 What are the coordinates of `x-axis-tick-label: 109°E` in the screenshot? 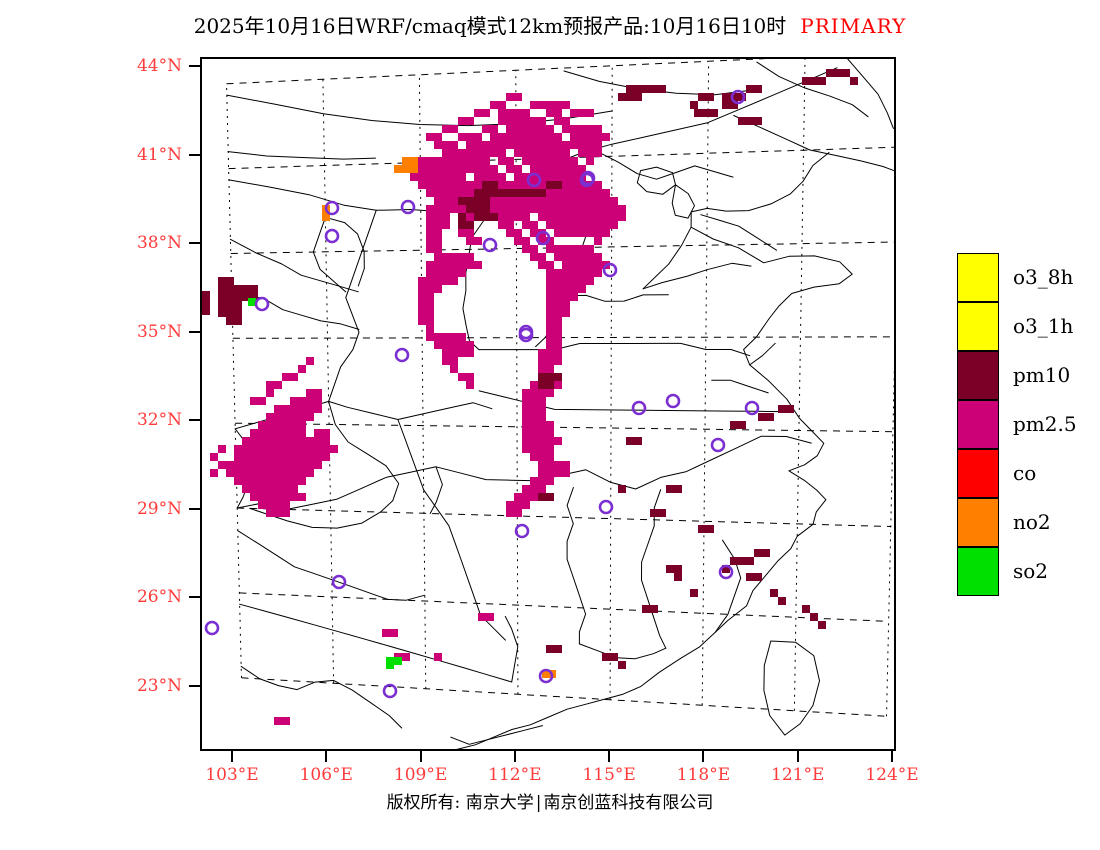 It's located at (420, 775).